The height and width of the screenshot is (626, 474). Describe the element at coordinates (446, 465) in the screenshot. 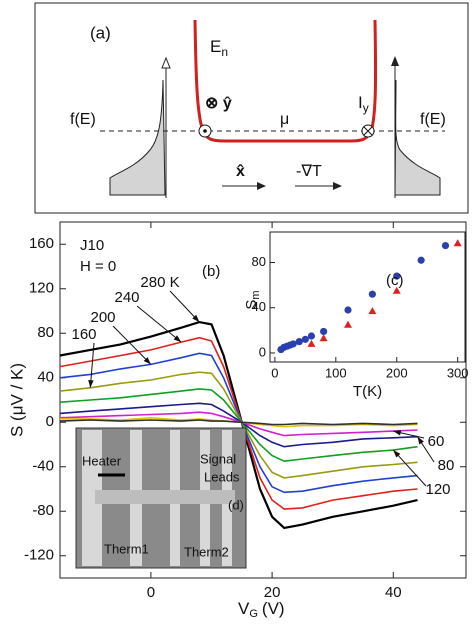

I see `series-label: 80` at that location.